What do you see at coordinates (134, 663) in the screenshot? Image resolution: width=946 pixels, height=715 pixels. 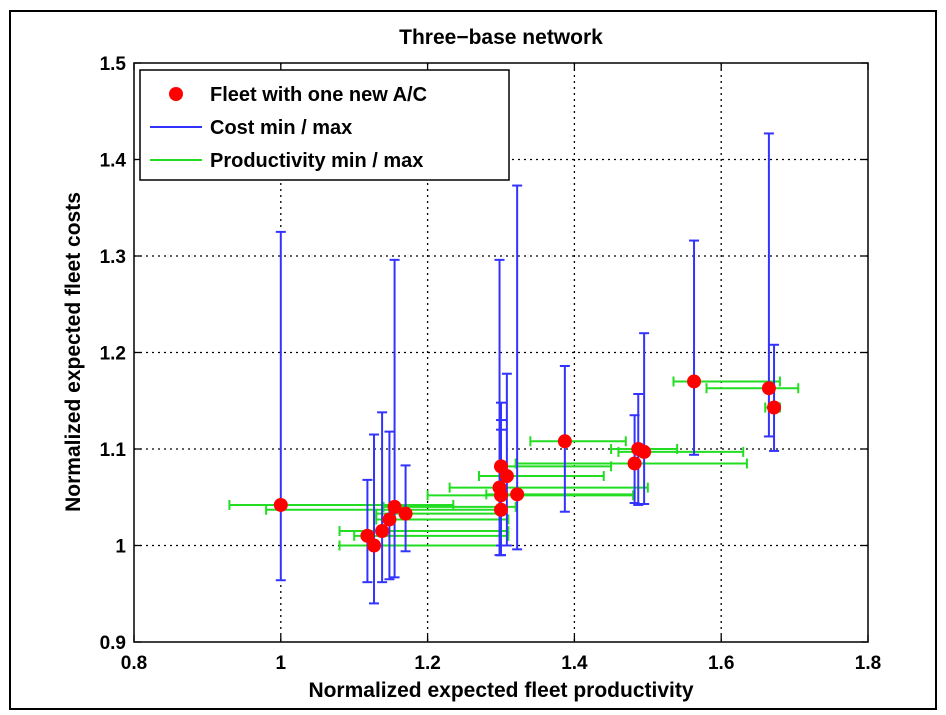 I see `x-tick-label: 0.8` at bounding box center [134, 663].